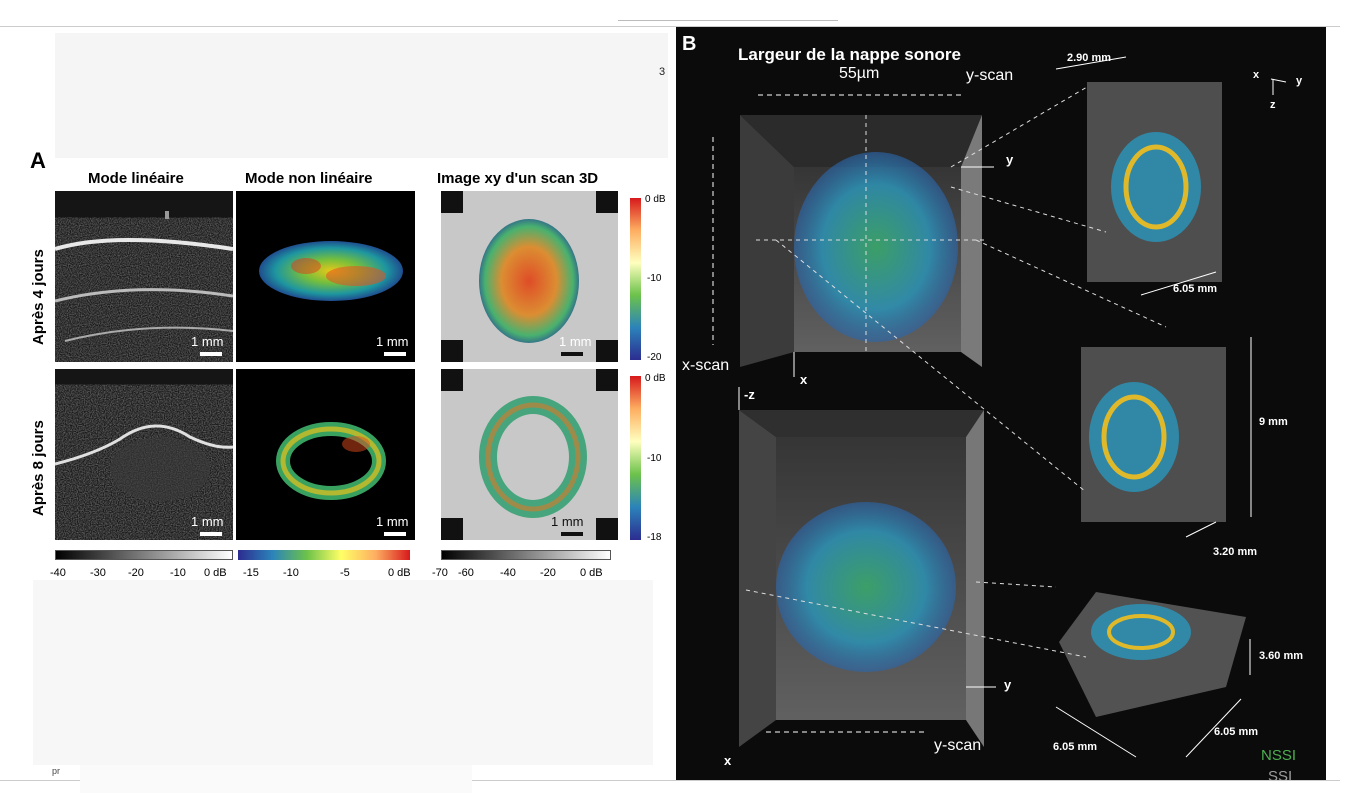 Image resolution: width=1350 pixels, height=800 pixels. What do you see at coordinates (728, 760) in the screenshot?
I see `axis-x-bottom: x` at bounding box center [728, 760].